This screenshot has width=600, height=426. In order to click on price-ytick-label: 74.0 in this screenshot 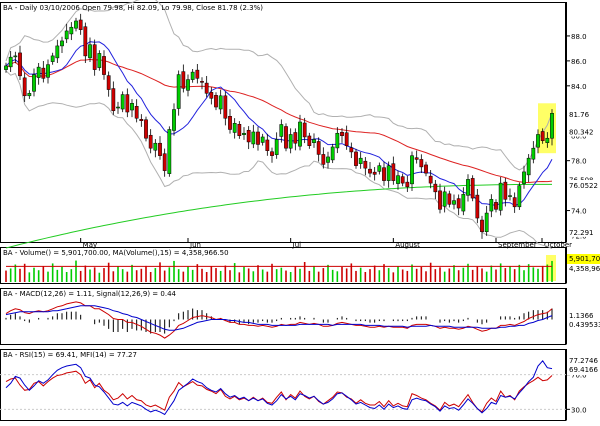, I will do `click(579, 212)`.